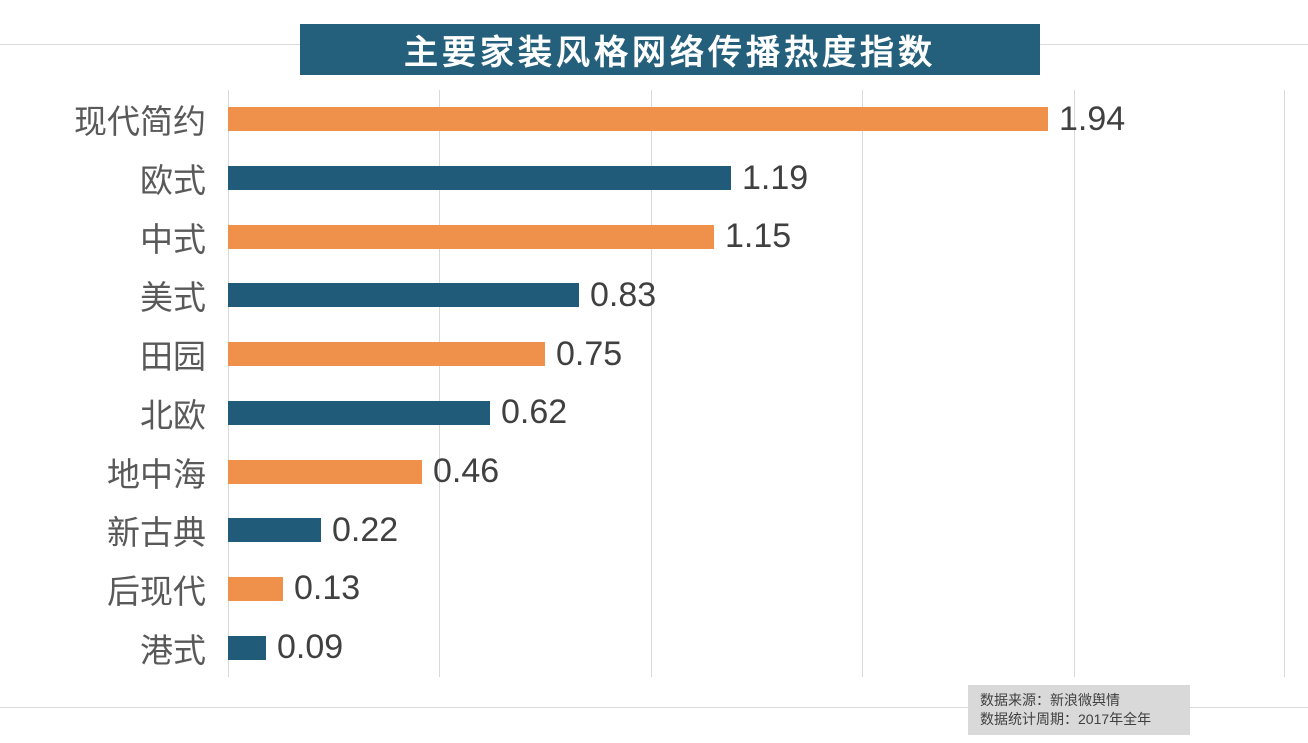 The width and height of the screenshot is (1308, 743). What do you see at coordinates (623, 294) in the screenshot?
I see `value-label: 0.83` at bounding box center [623, 294].